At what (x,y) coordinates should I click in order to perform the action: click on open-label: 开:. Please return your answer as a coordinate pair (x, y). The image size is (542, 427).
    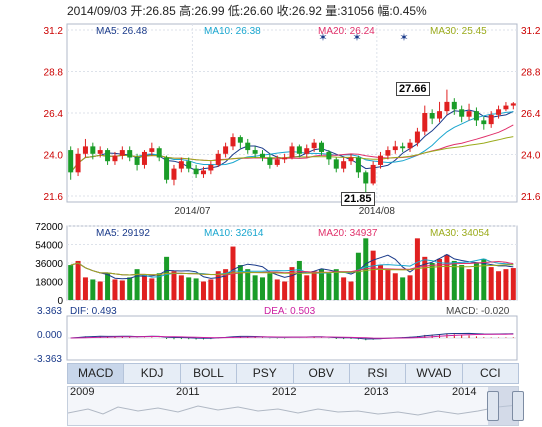
    Looking at the image, I should click on (138, 11).